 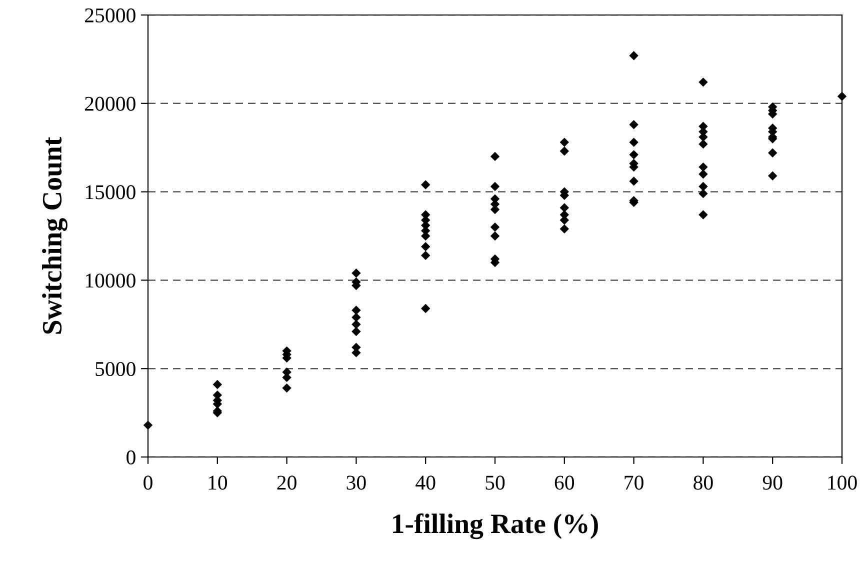 I want to click on x-tick-label: 20, so click(x=286, y=483).